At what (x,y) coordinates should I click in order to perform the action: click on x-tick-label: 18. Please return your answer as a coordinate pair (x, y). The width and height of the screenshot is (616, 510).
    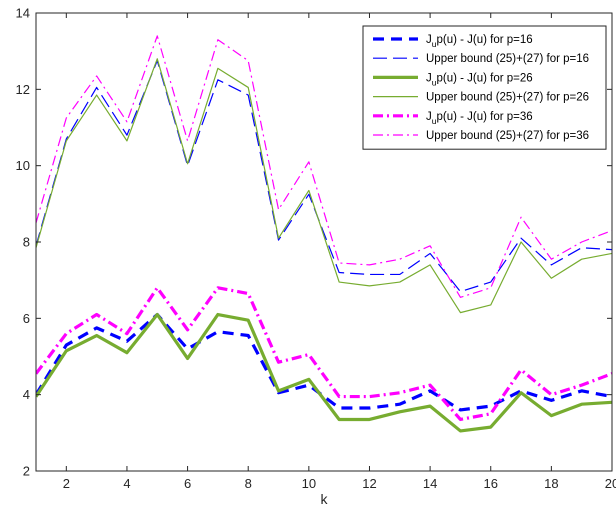
    Looking at the image, I should click on (551, 483).